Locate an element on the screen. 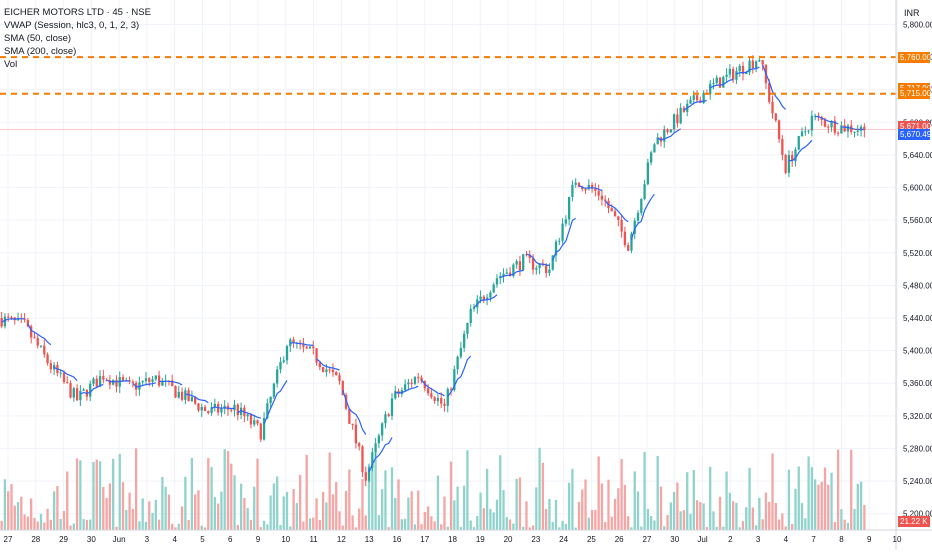 The image size is (932, 555). legend-vwap: VWAP (Session, hlc3, 0, 1, 2, 3) is located at coordinates (72, 25).